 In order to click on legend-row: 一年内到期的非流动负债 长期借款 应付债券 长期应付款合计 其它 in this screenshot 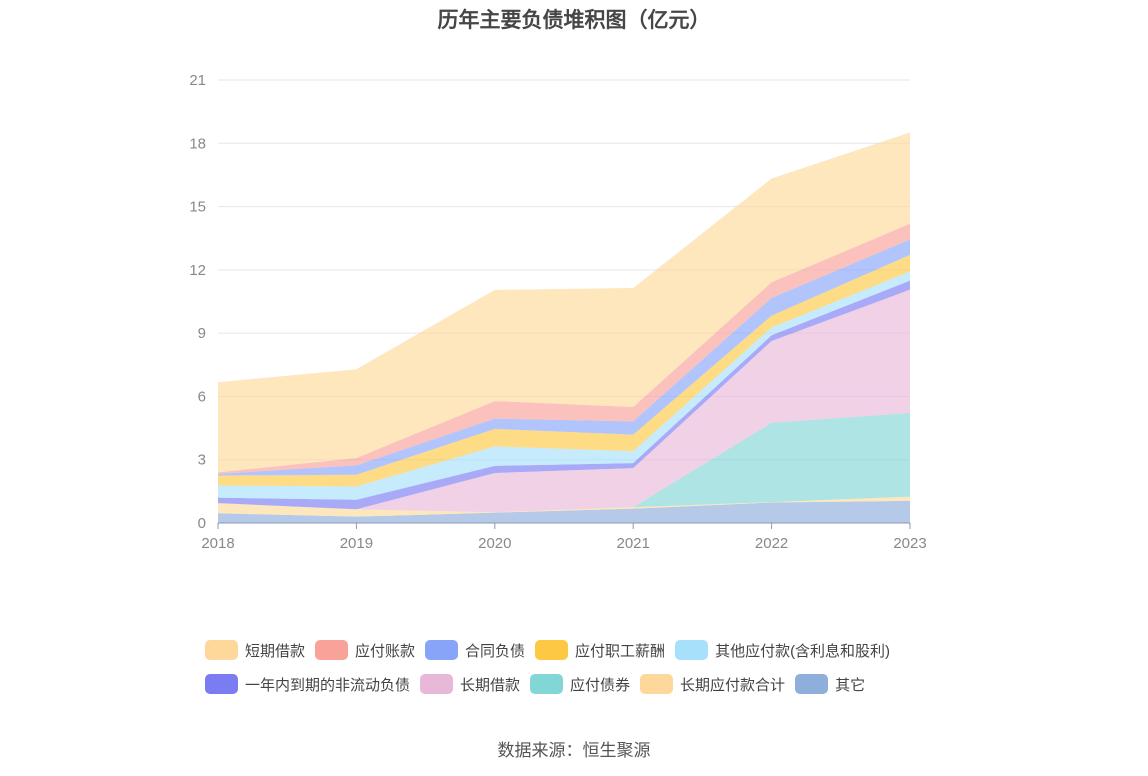, I will do `click(585, 684)`.